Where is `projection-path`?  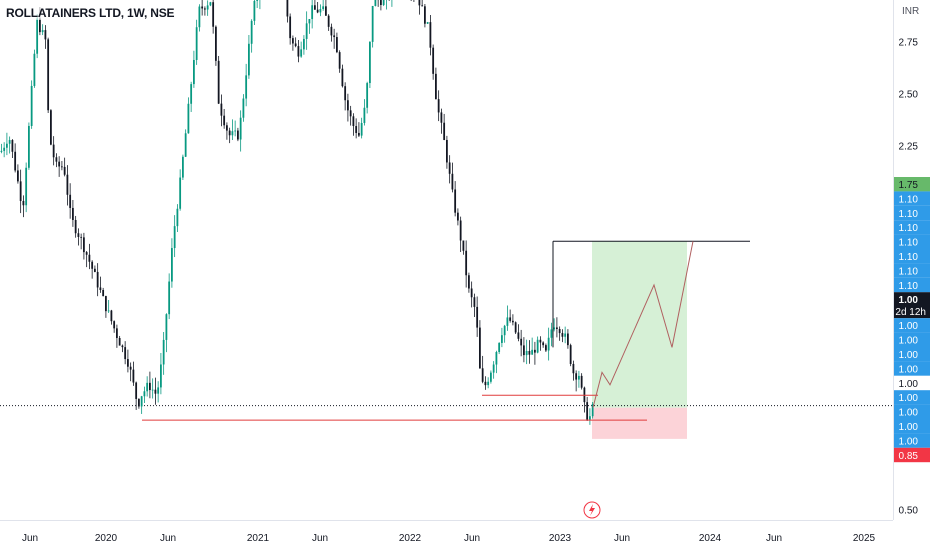 projection-path is located at coordinates (643, 324).